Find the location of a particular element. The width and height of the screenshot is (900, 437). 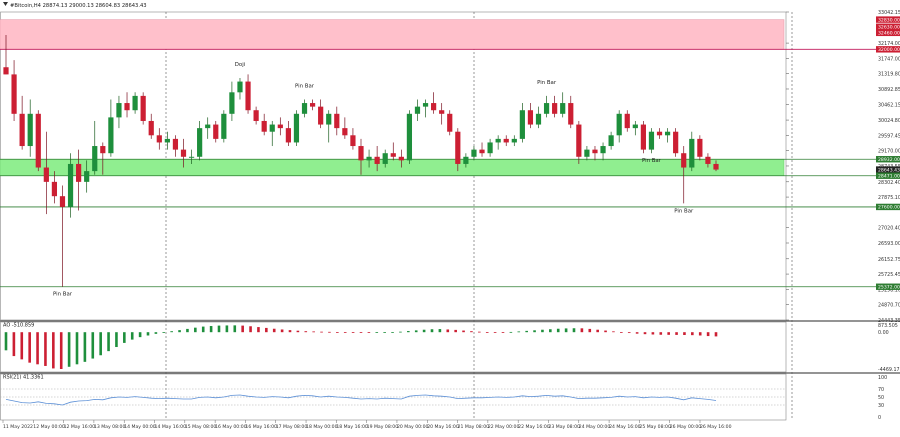

time-tick-label: 17 May 08:00 is located at coordinates (292, 427).